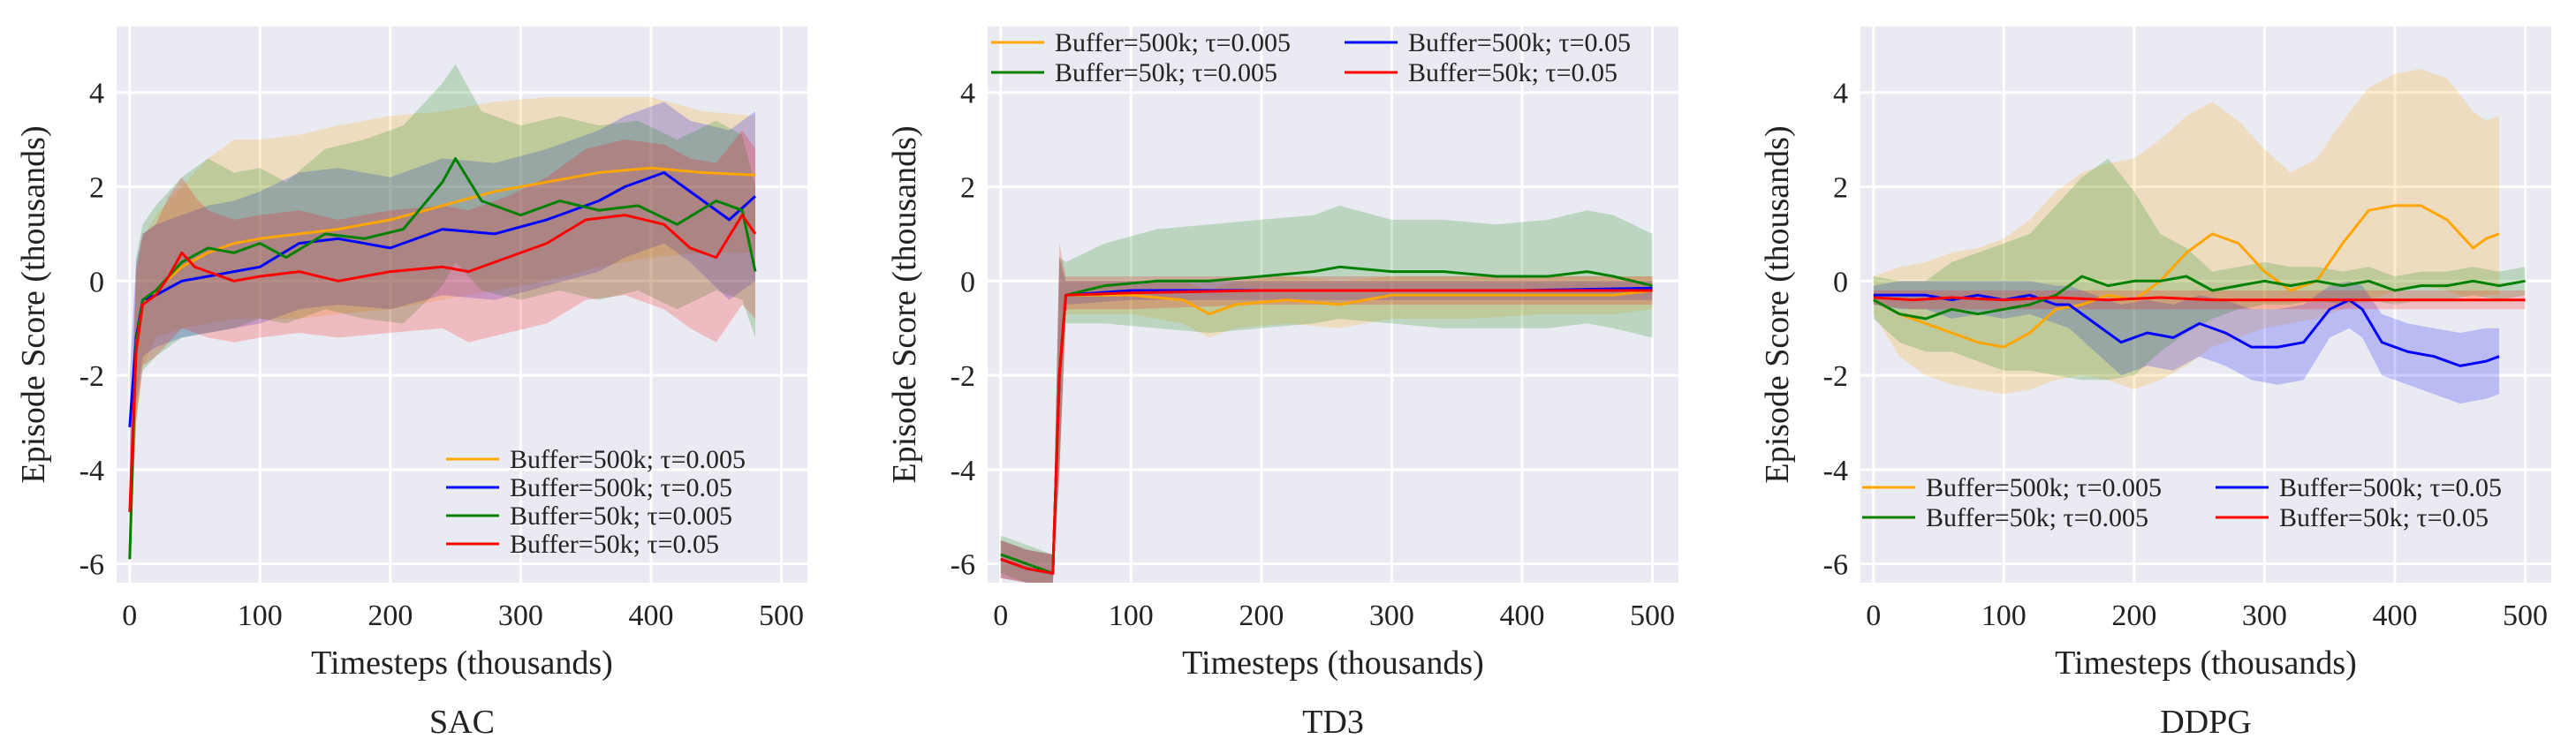 This screenshot has width=2576, height=754. Describe the element at coordinates (2206, 722) in the screenshot. I see `subplot-caption: DDPG` at that location.